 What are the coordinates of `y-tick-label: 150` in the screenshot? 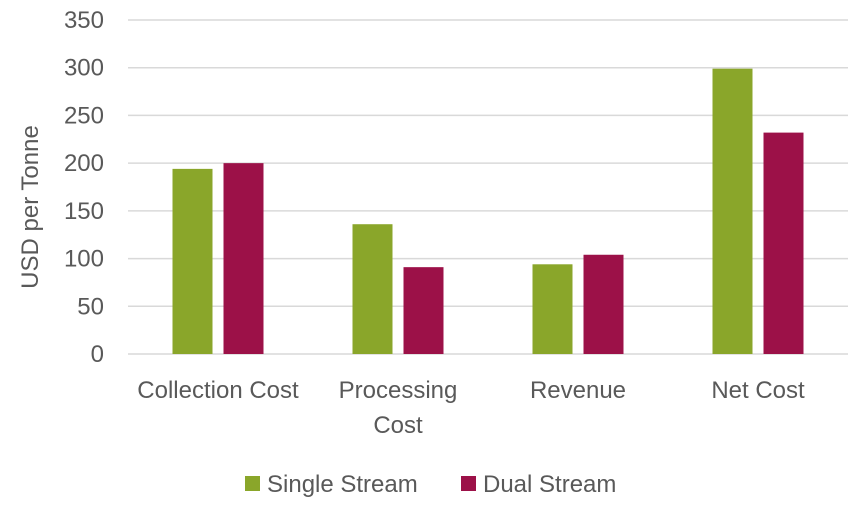 It's located at (84, 211).